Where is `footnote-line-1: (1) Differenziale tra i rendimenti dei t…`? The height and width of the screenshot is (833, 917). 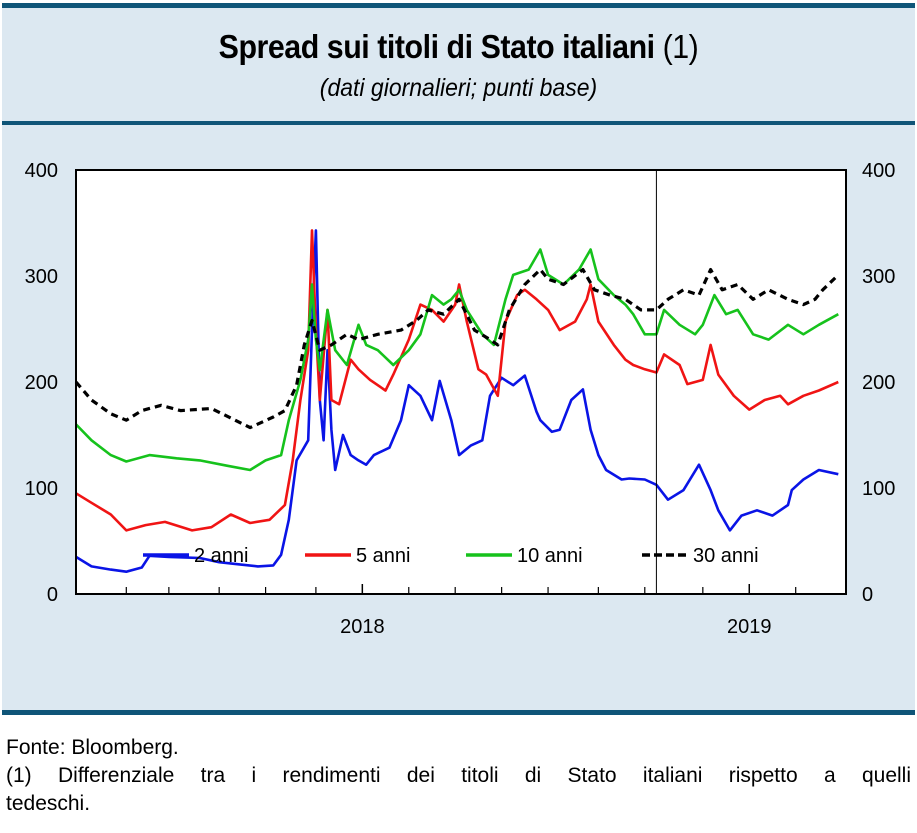
footnote-line-1: (1) Differenziale tra i rendimenti dei t… is located at coordinates (458, 775).